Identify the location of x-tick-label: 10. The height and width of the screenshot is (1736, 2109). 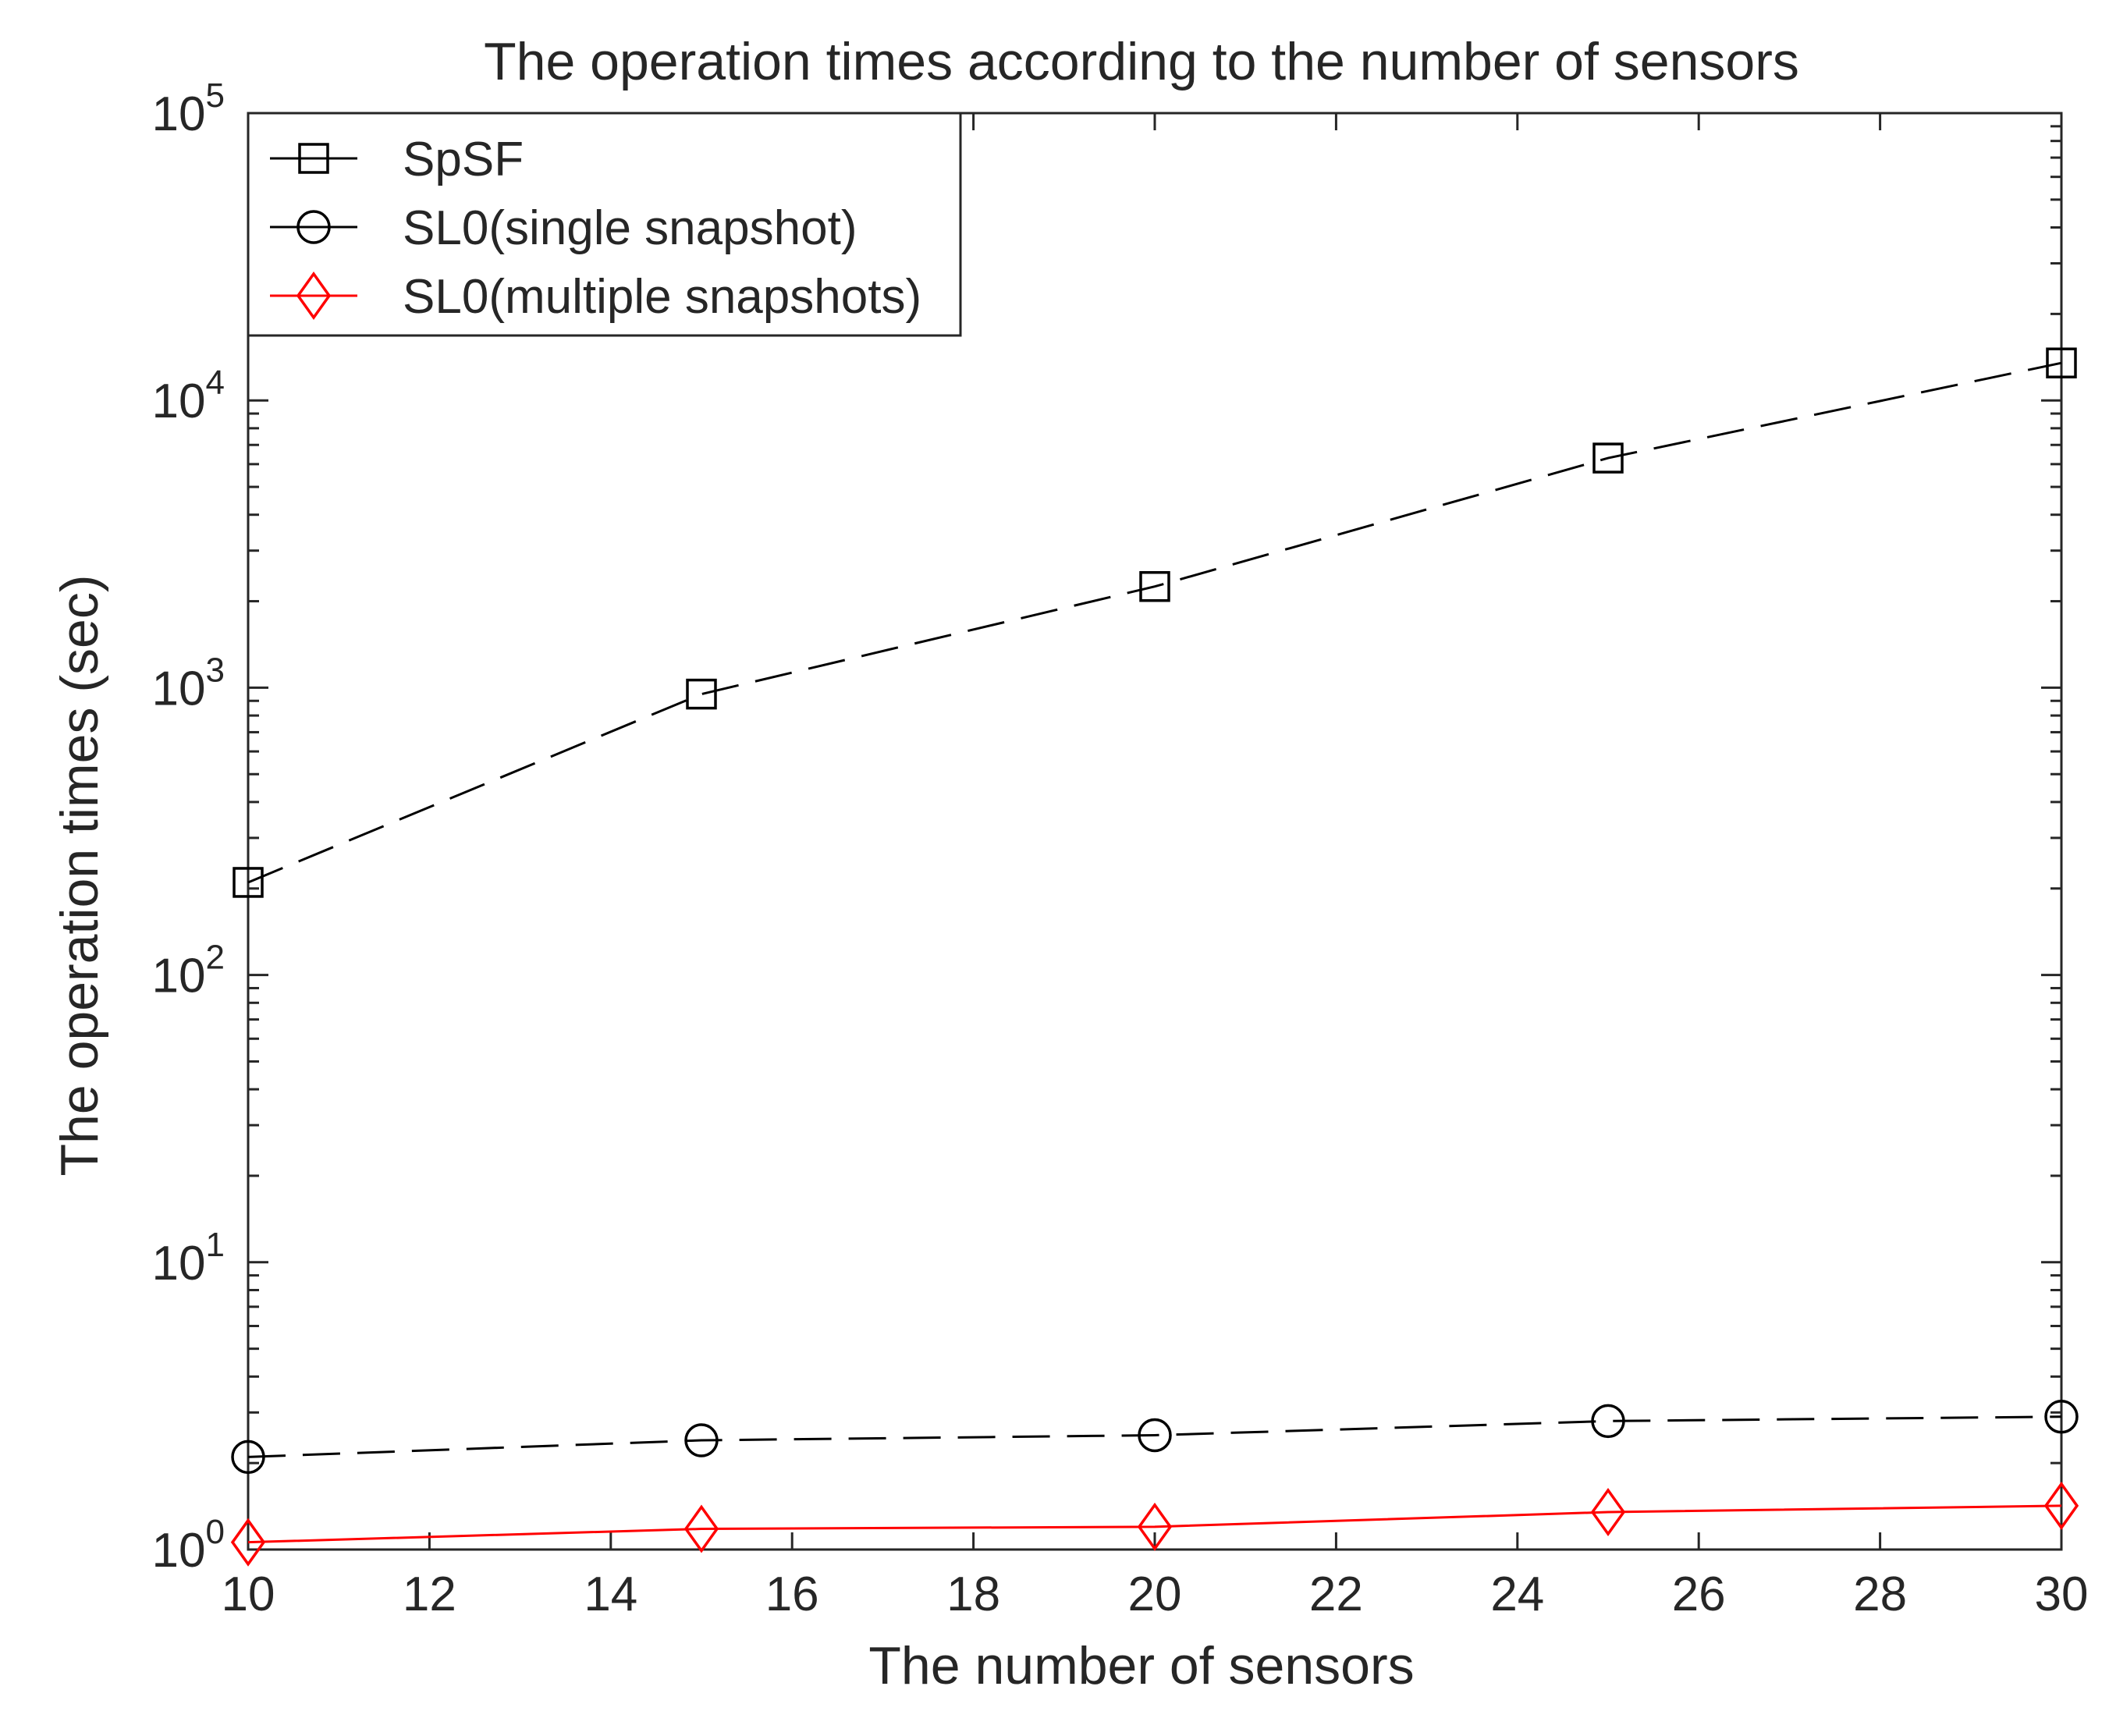
(248, 1594).